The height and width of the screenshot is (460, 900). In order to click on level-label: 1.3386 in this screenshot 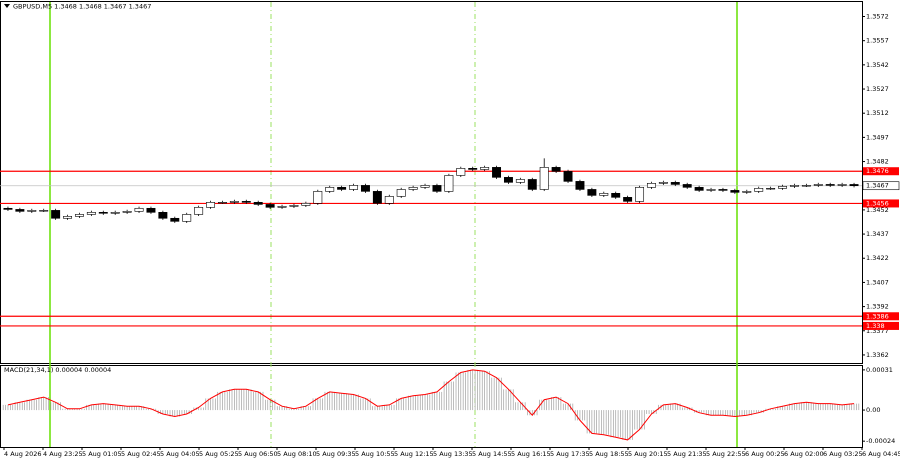, I will do `click(877, 316)`.